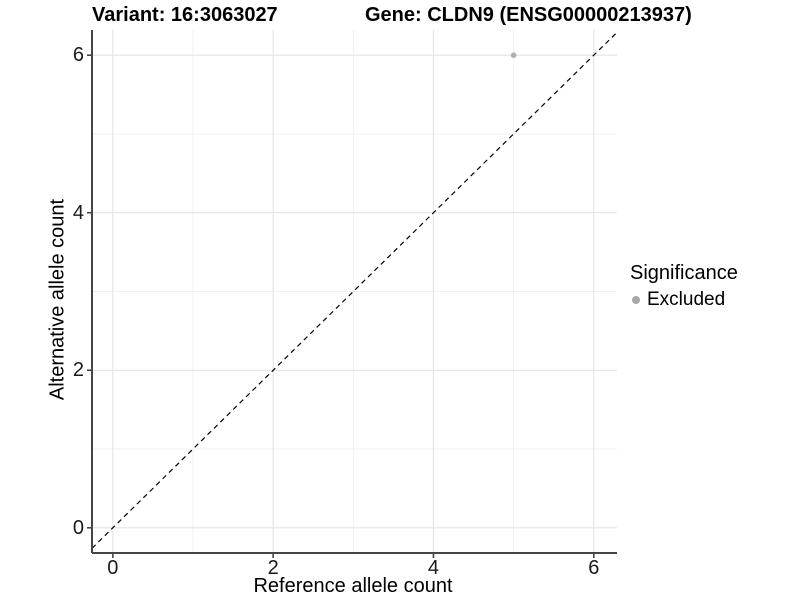 The width and height of the screenshot is (800, 600). I want to click on y-tick-label: 6, so click(78, 55).